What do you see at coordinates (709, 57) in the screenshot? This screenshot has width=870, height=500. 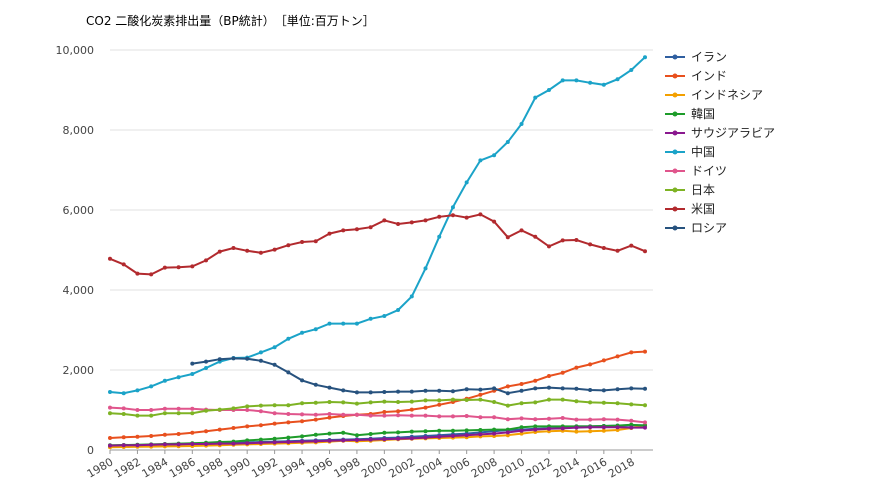 I see `legend-label: イラン` at bounding box center [709, 57].